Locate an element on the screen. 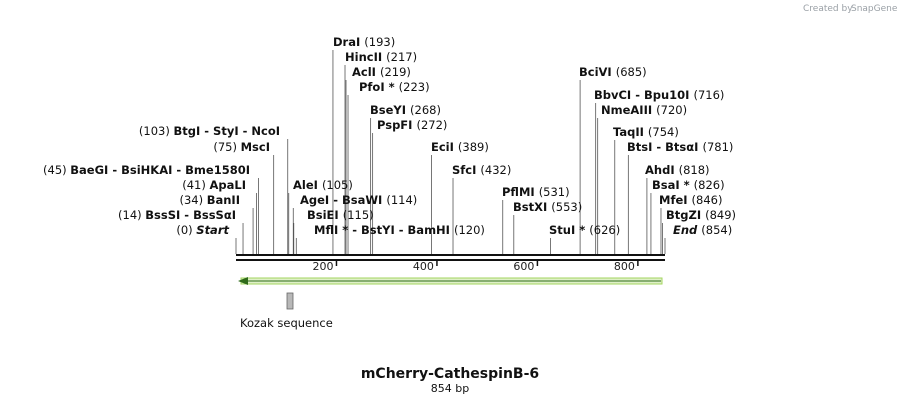  enzyme-label-left: (41) ApaLI is located at coordinates (214, 185).